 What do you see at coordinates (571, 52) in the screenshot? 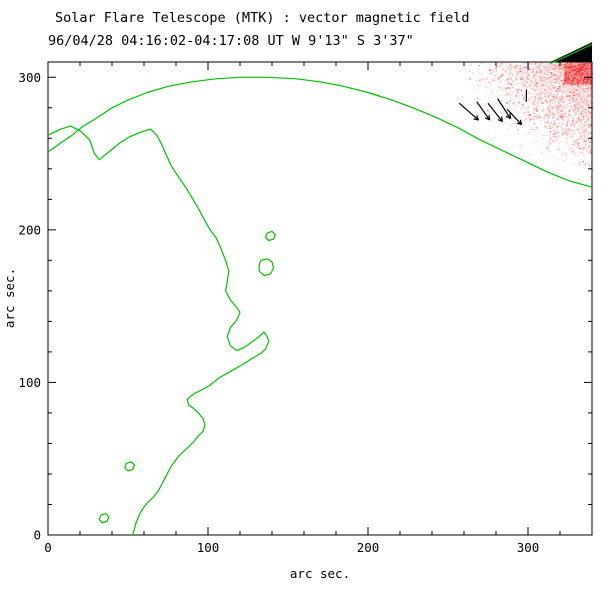
I see `saturated-corner-wedge` at bounding box center [571, 52].